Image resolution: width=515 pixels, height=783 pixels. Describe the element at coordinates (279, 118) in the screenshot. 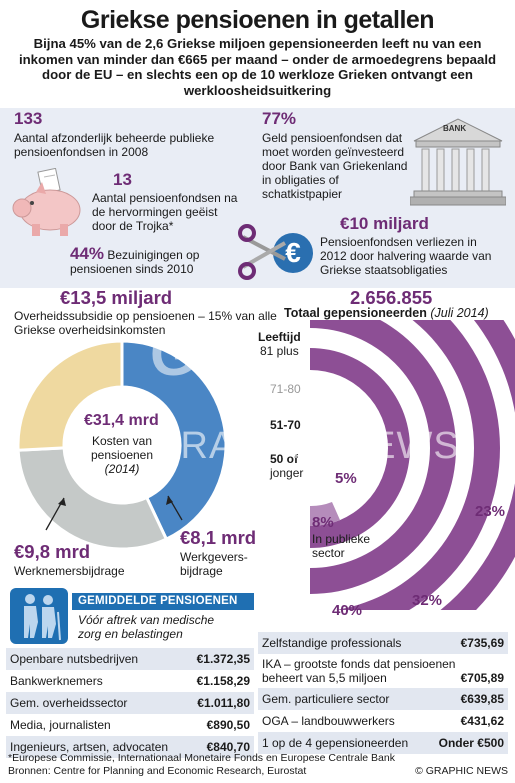

I see `stat-bank-number: 77%` at that location.